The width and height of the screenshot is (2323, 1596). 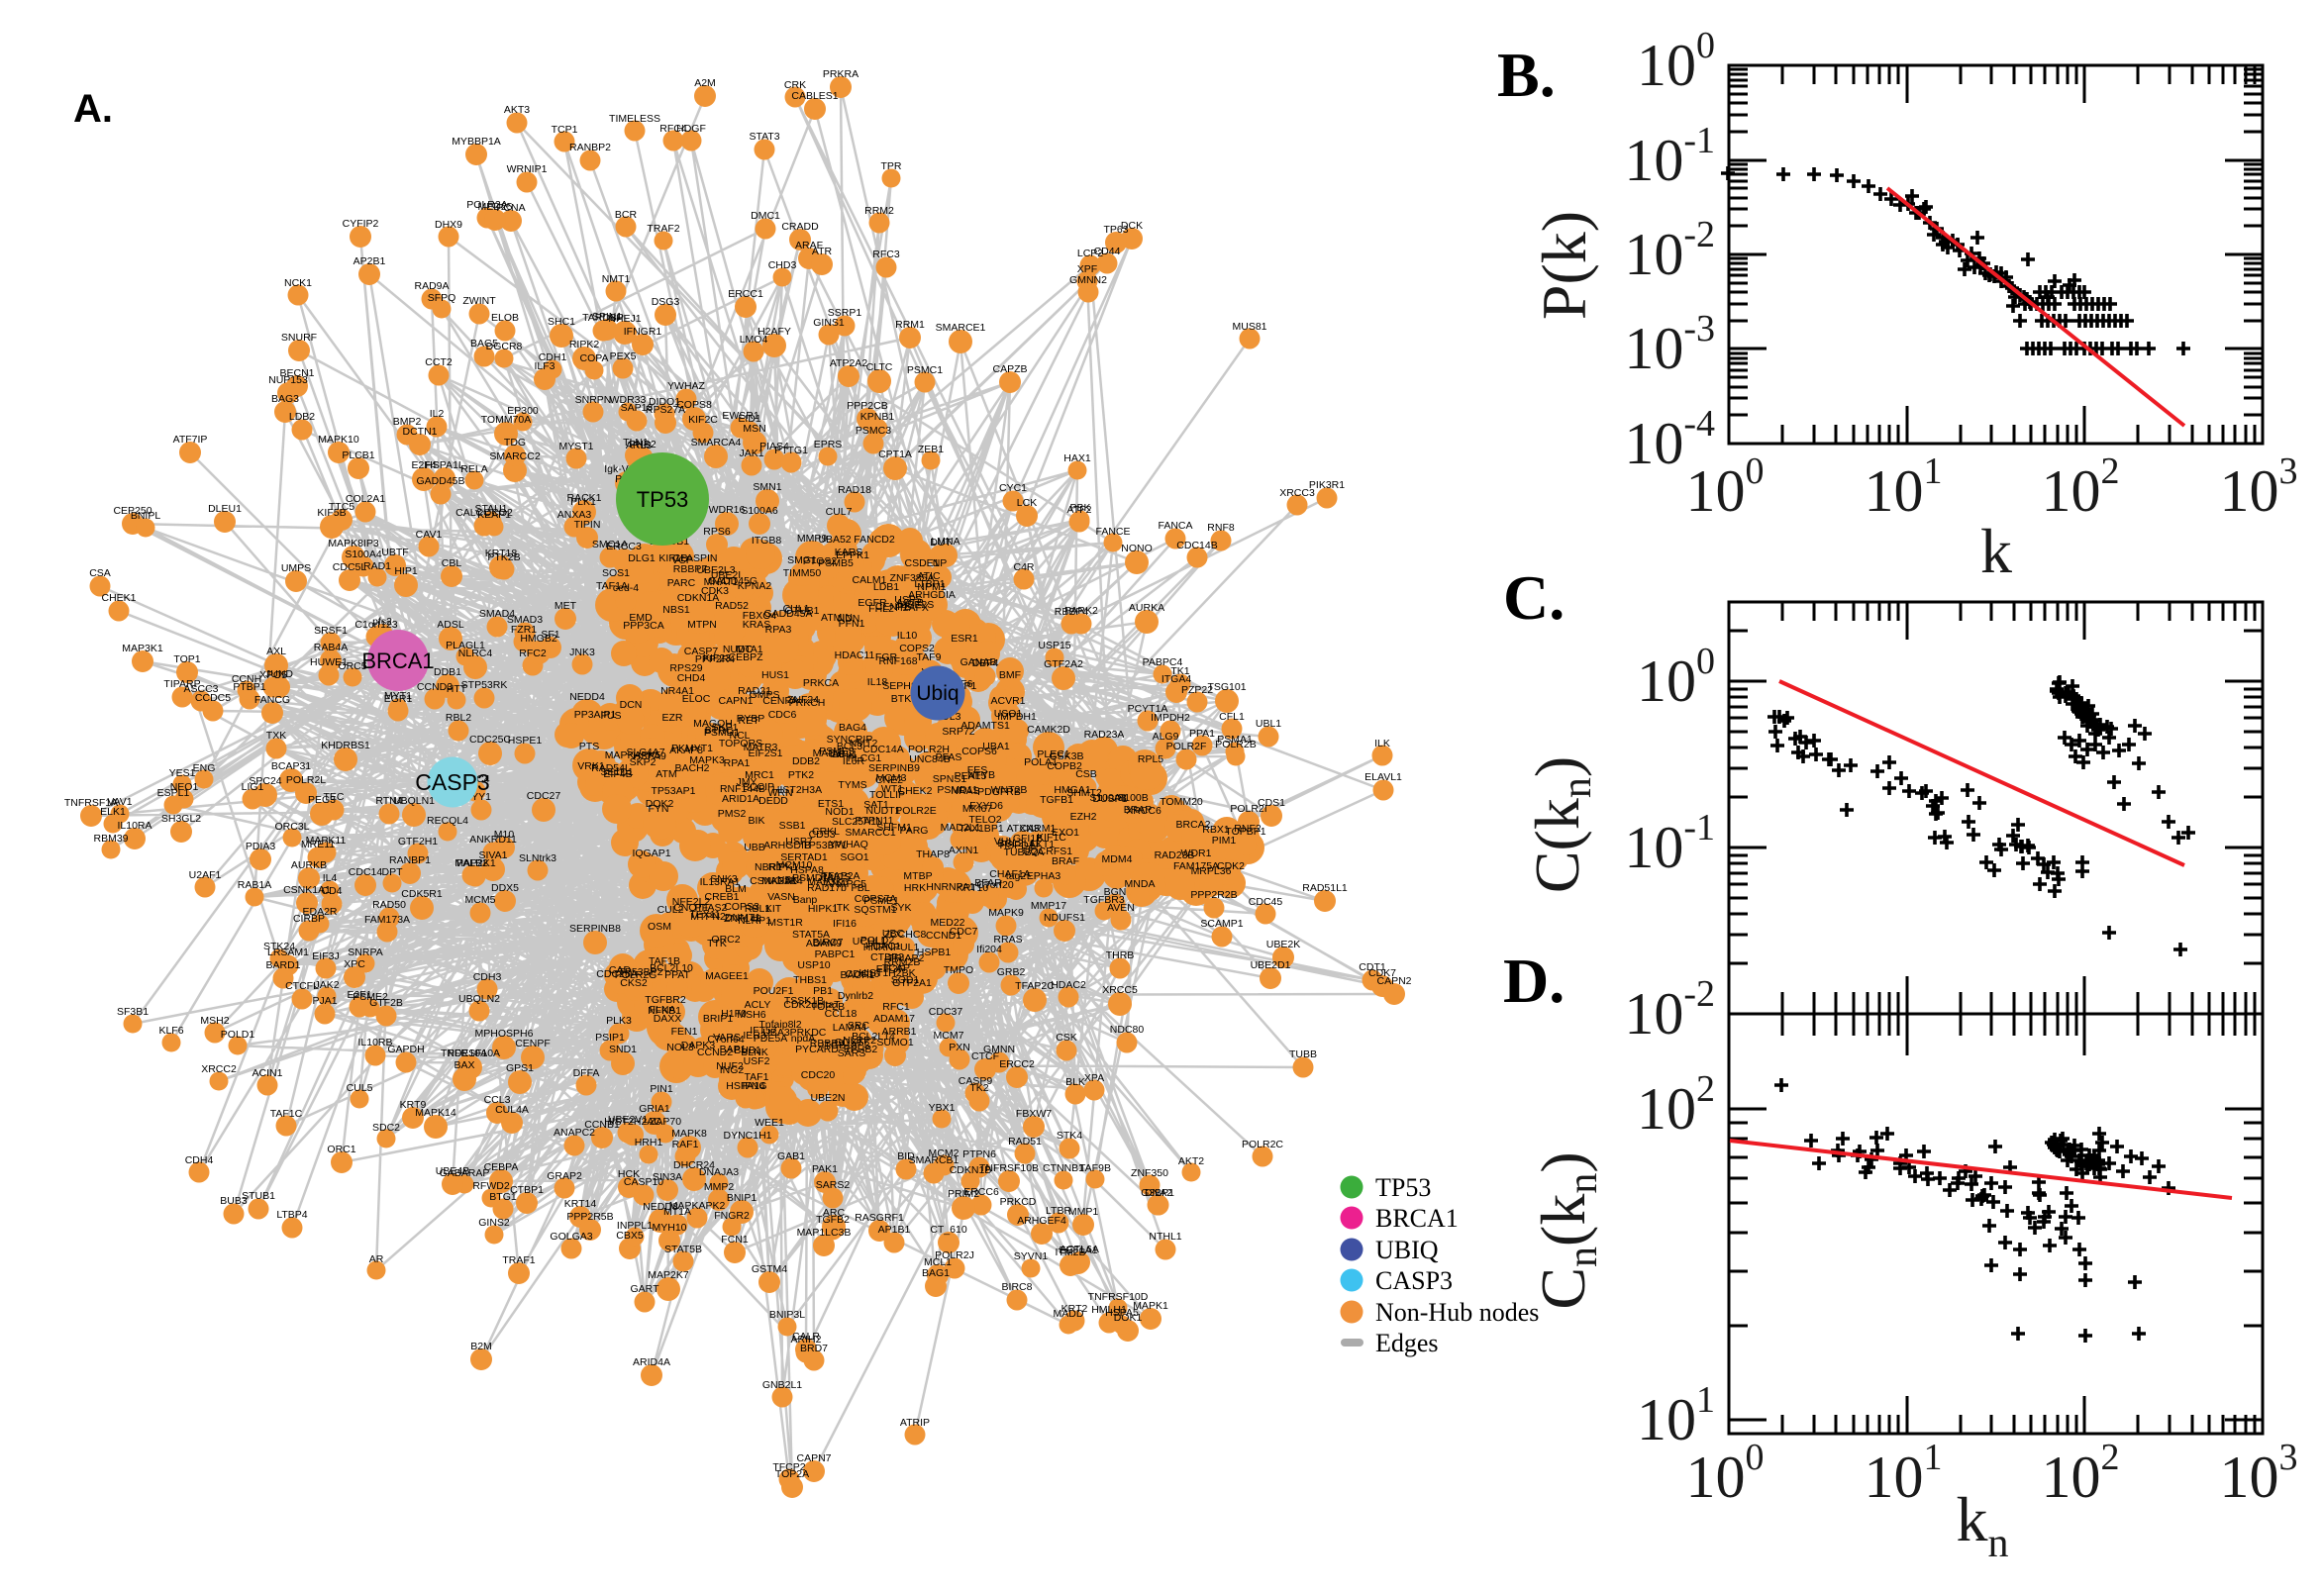 What do you see at coordinates (355, 964) in the screenshot?
I see `svg-text: XPC` at bounding box center [355, 964].